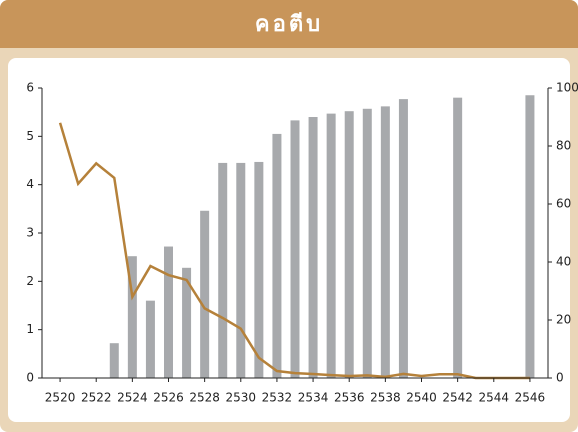  Describe the element at coordinates (30, 378) in the screenshot. I see `y-tick-label: 0` at that location.